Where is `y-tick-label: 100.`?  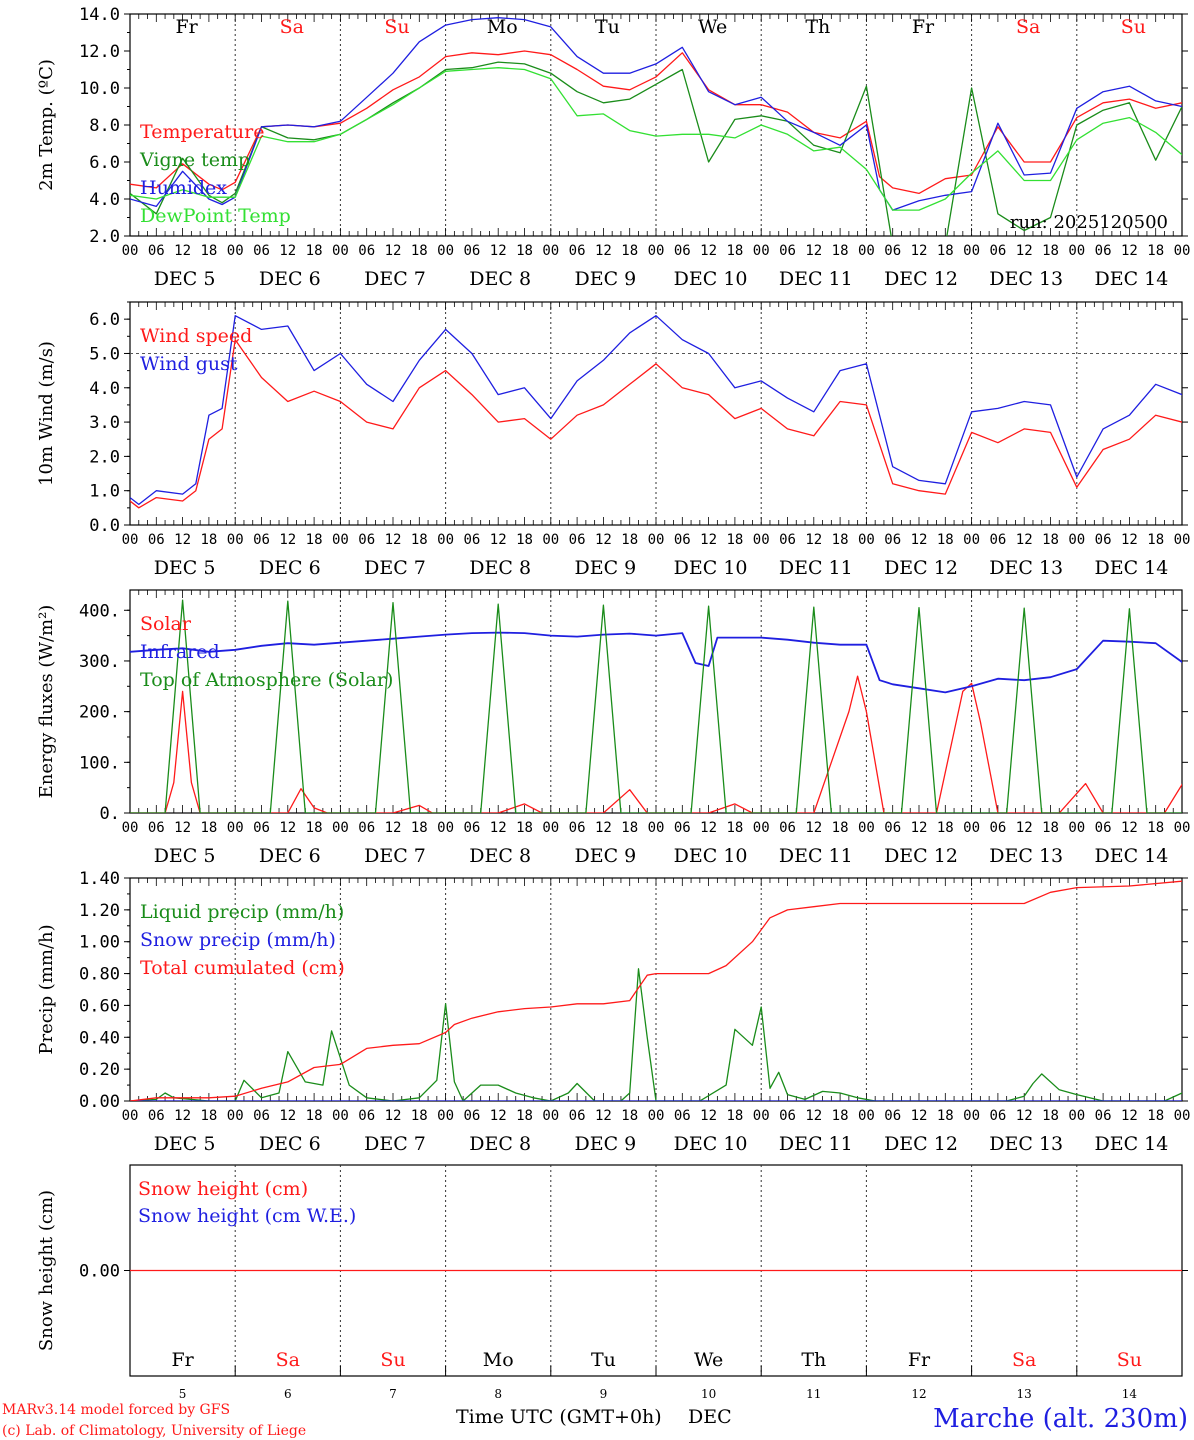 y-tick-label: 100. is located at coordinates (99, 763).